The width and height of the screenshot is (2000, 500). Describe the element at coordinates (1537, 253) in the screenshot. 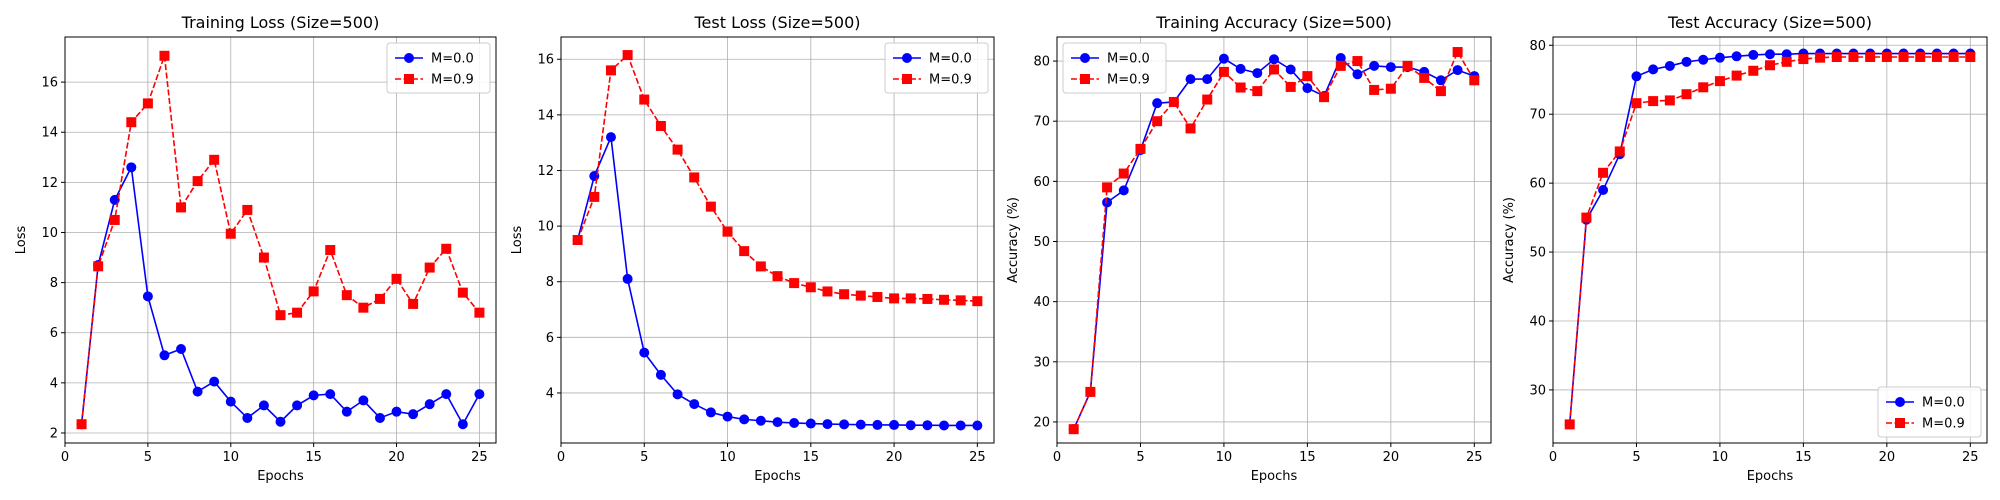

I see `y-tick-label: 50` at that location.